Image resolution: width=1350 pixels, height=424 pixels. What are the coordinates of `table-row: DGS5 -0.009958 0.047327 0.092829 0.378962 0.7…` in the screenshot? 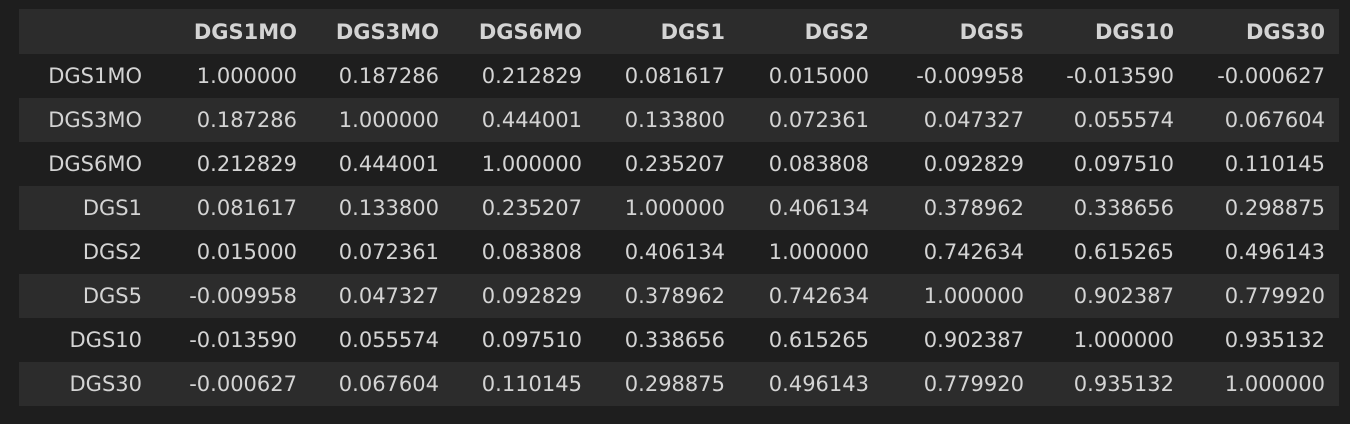 It's located at (679, 296).